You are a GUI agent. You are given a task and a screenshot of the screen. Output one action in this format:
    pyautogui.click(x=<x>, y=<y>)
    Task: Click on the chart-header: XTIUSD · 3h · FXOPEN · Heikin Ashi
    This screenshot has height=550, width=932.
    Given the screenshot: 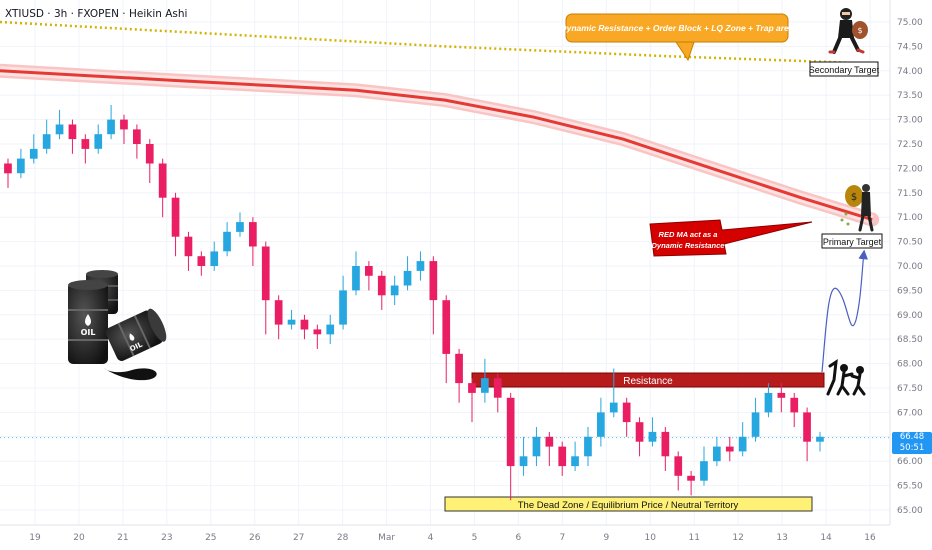 What is the action you would take?
    pyautogui.click(x=96, y=14)
    